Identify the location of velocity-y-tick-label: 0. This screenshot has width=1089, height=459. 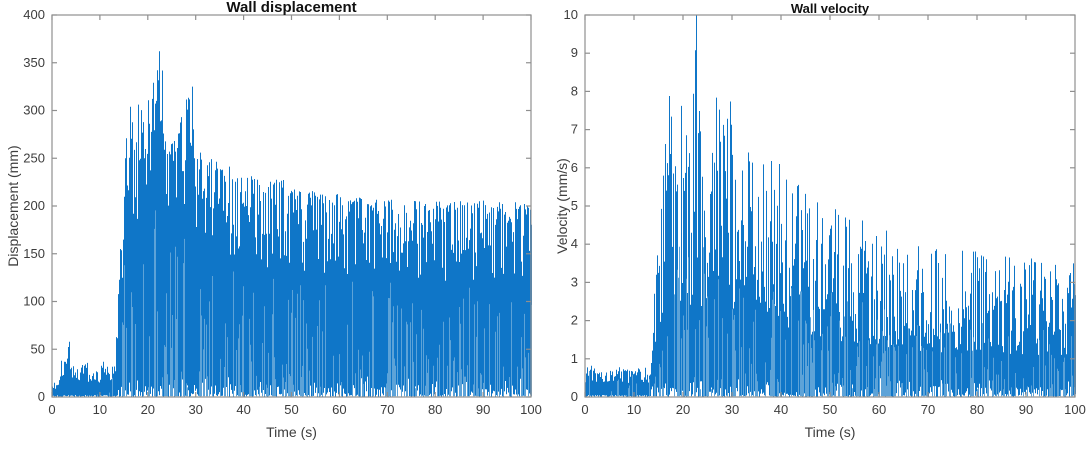
(574, 396).